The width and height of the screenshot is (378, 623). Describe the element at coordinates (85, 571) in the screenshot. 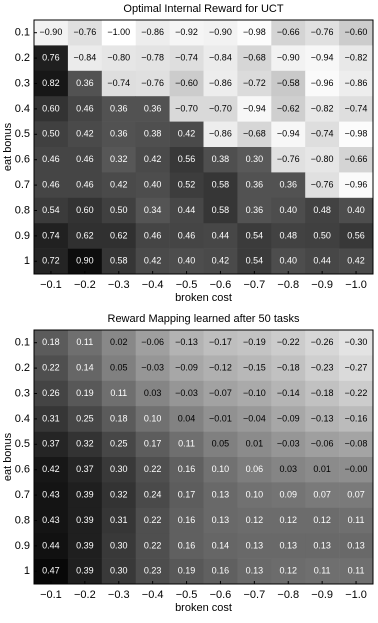

I see `cell-label: 0.39` at that location.